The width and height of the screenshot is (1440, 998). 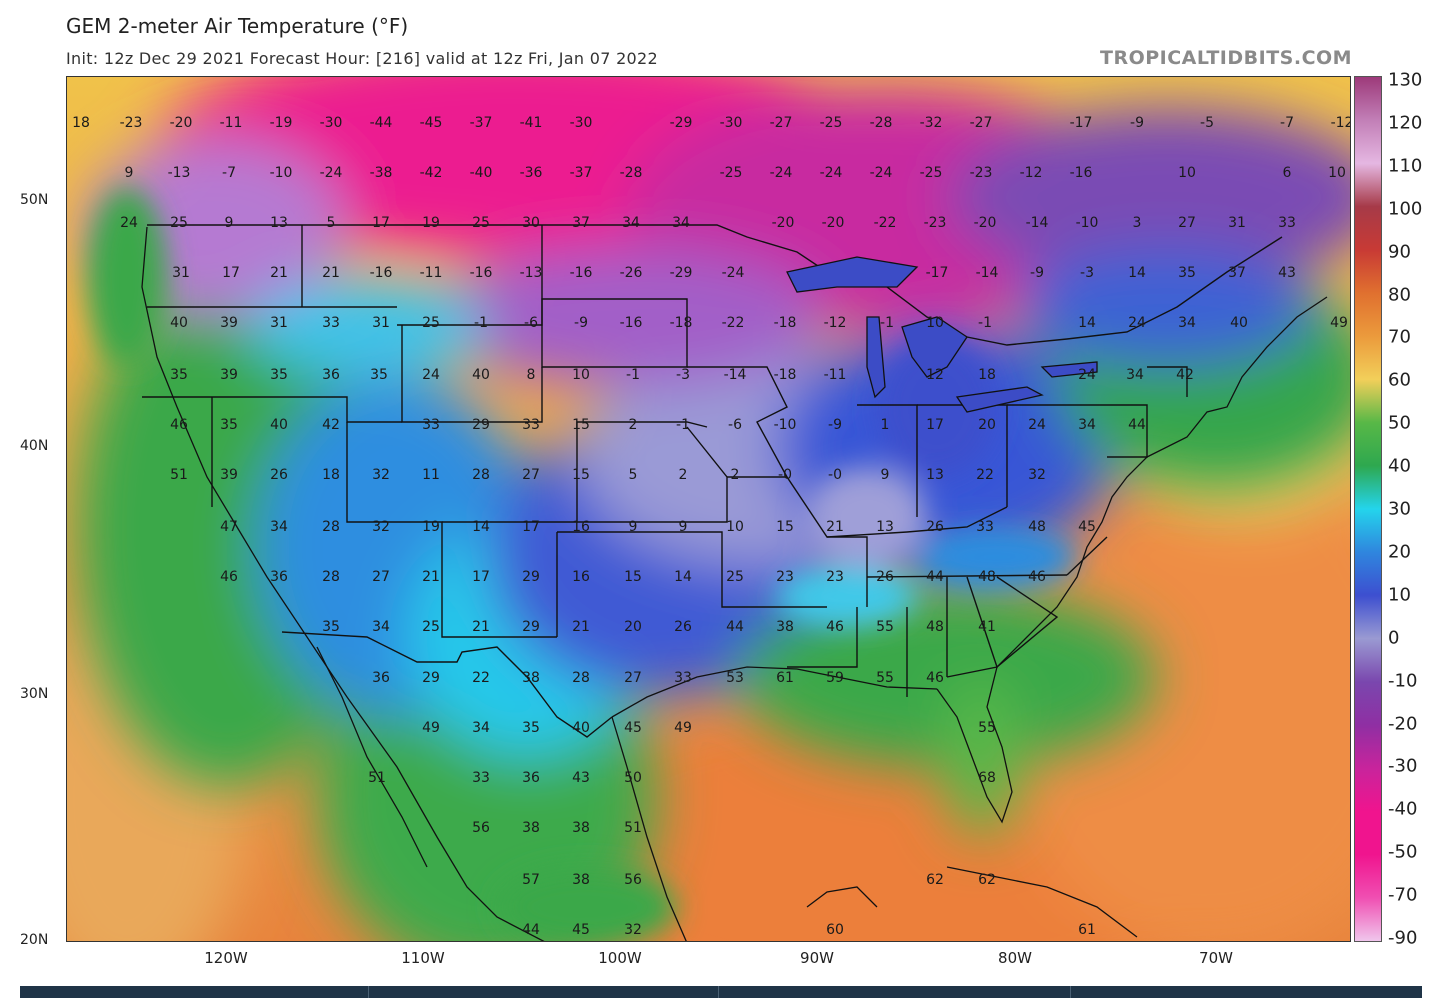 I want to click on colorbar-tick-label: 20, so click(x=1399, y=552).